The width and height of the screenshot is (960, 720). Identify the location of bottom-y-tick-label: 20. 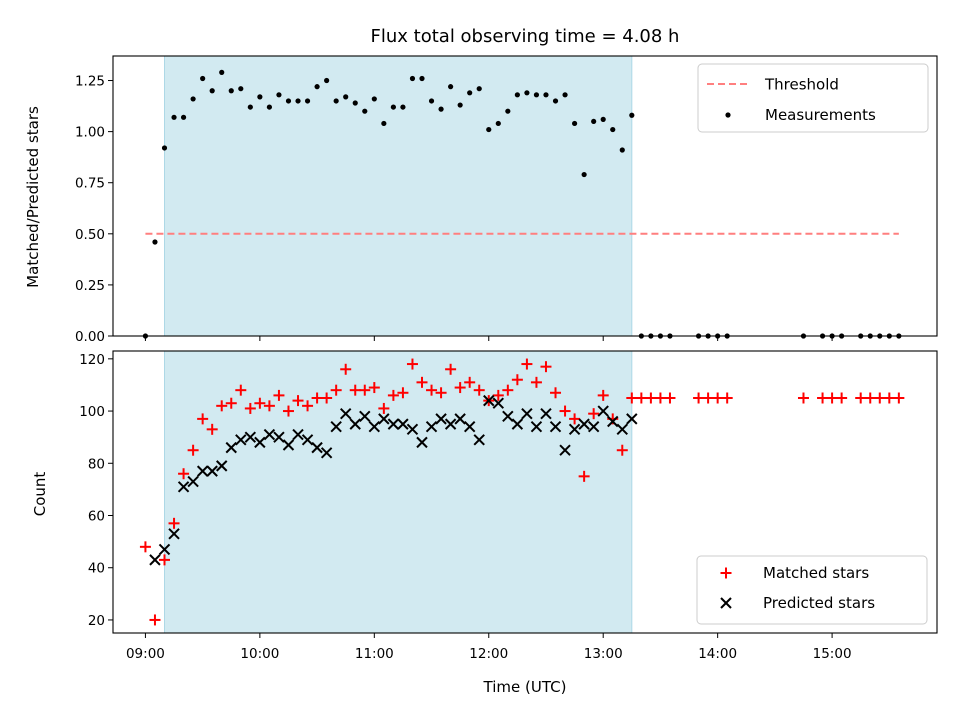
(96, 621).